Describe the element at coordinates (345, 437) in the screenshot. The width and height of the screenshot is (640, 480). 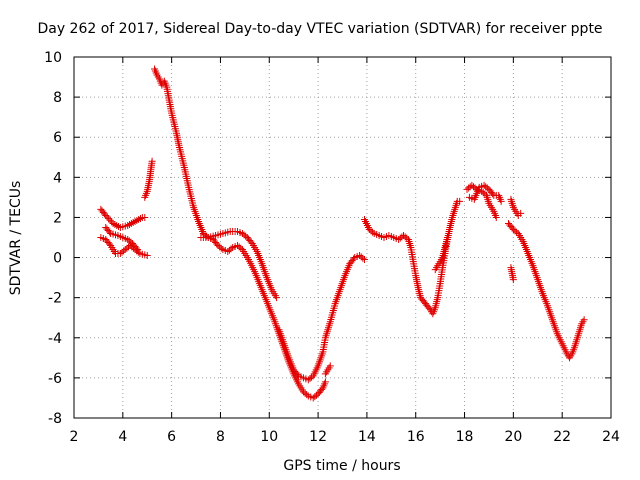
I see `x-tick-labels: 2 4 6 8 10 12 14 16 18 20 22 24` at that location.